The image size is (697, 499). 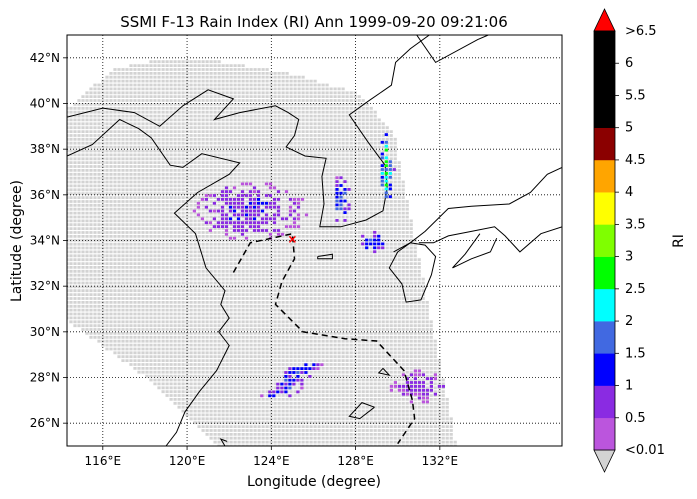 I want to click on x-tick-label: 120°E, so click(x=187, y=461).